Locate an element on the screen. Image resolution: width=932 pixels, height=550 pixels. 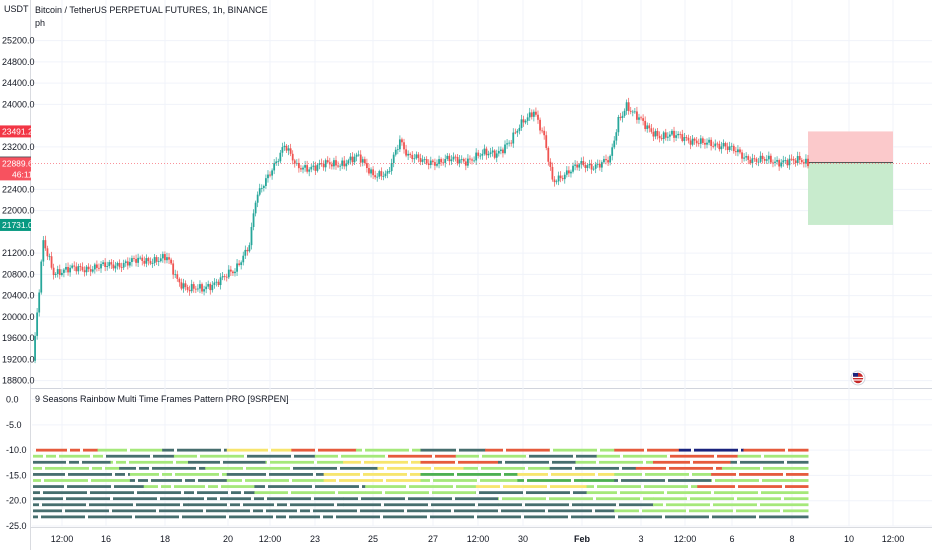
time-tick-label: 6 is located at coordinates (731, 539).